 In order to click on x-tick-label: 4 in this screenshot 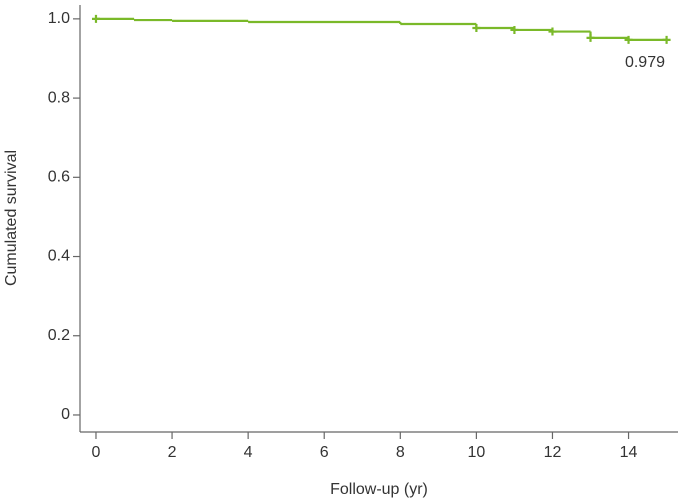, I will do `click(248, 452)`.